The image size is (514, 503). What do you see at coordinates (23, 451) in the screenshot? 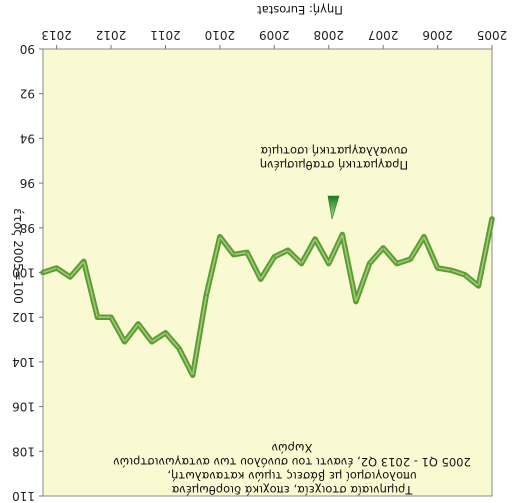
I see `y-tick-label: 108` at bounding box center [23, 451].